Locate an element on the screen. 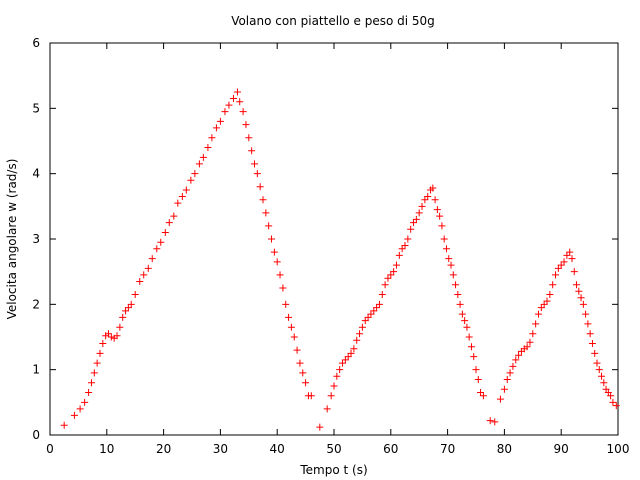  x-tick-label: 100 is located at coordinates (618, 449).